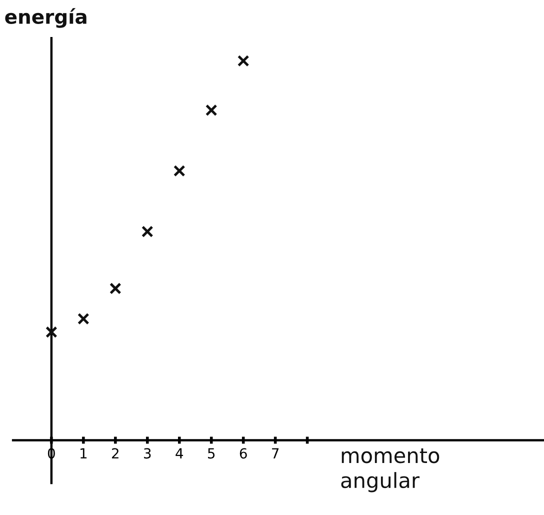 The width and height of the screenshot is (544, 515). I want to click on x-tick-label: 5, so click(211, 453).